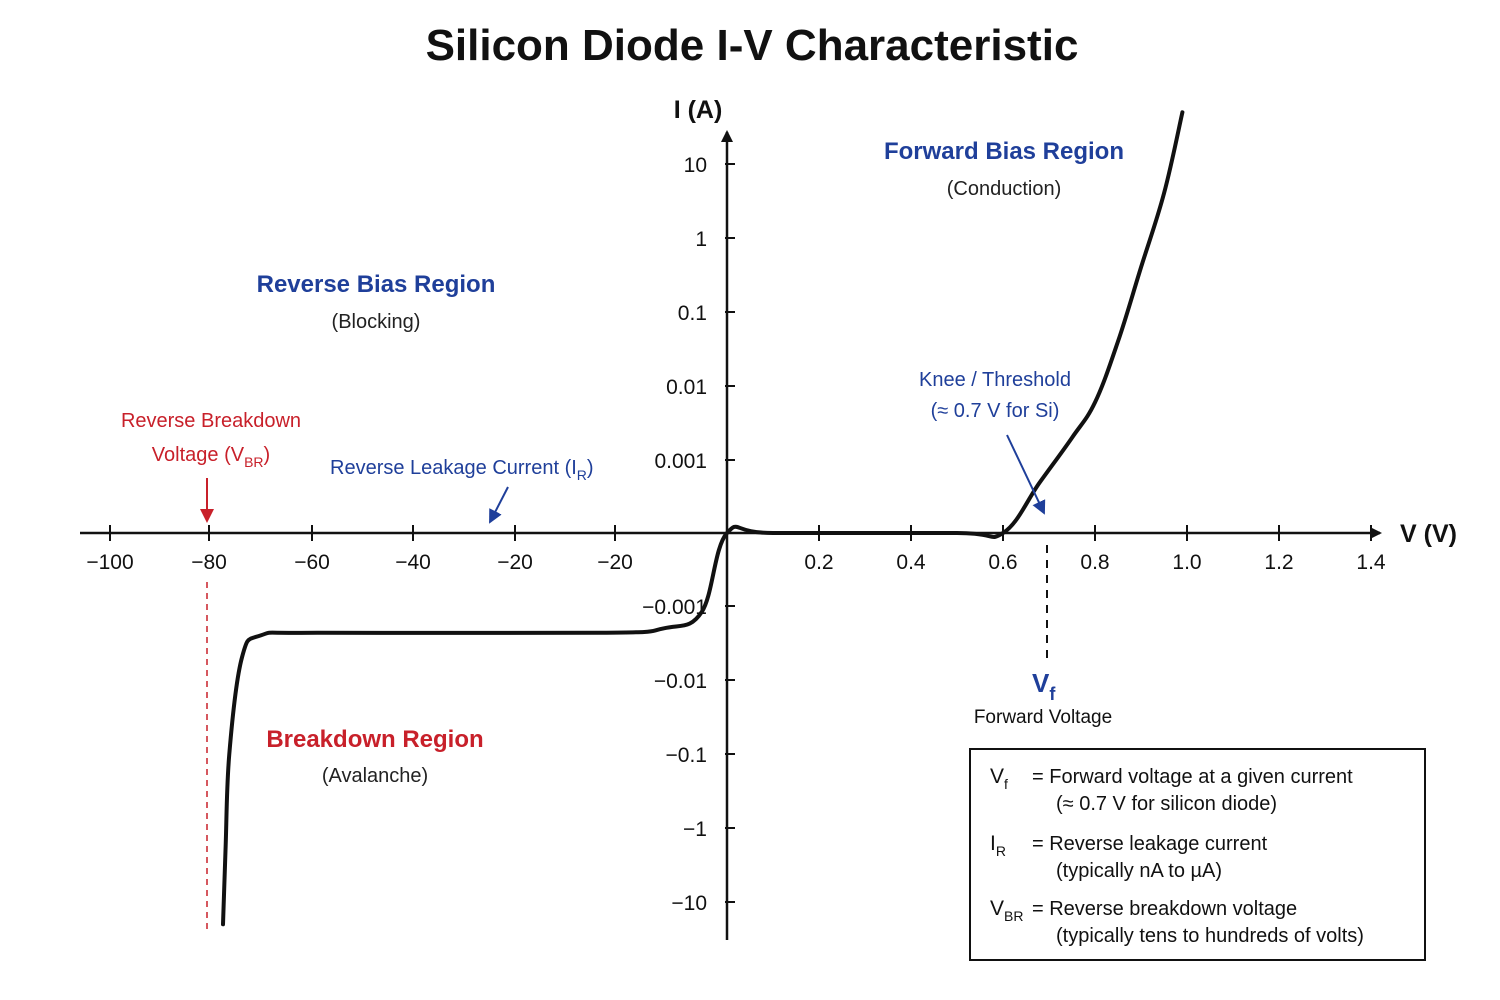 The width and height of the screenshot is (1500, 1000). I want to click on breakdown-voltage-sub: BR, so click(253, 462).